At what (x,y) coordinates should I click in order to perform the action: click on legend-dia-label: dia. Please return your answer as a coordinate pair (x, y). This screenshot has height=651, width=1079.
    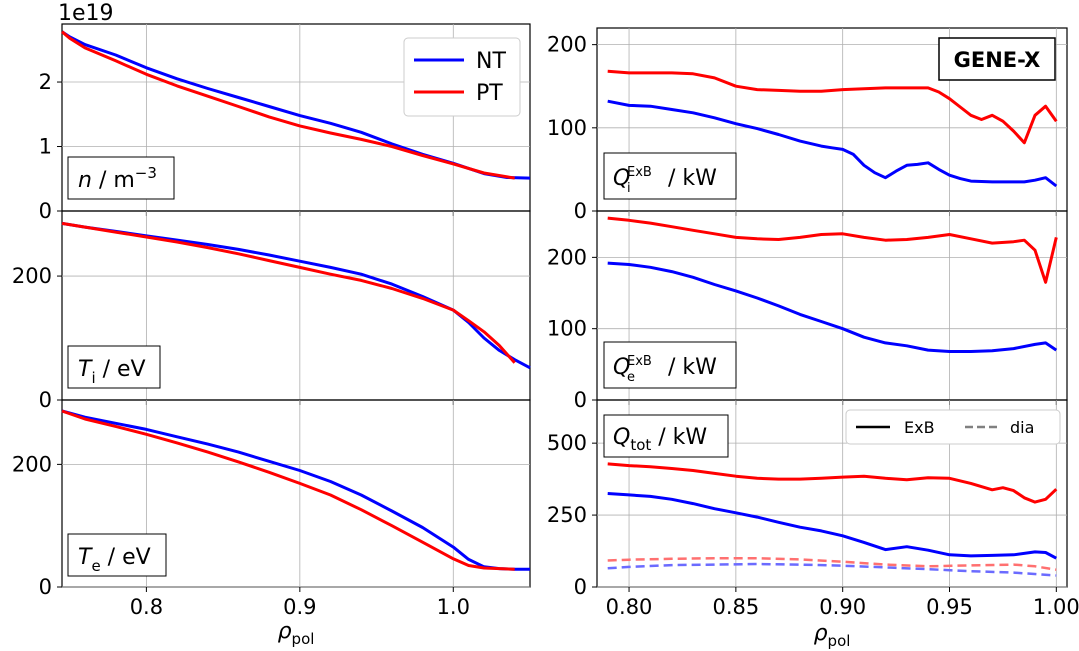
    Looking at the image, I should click on (1022, 427).